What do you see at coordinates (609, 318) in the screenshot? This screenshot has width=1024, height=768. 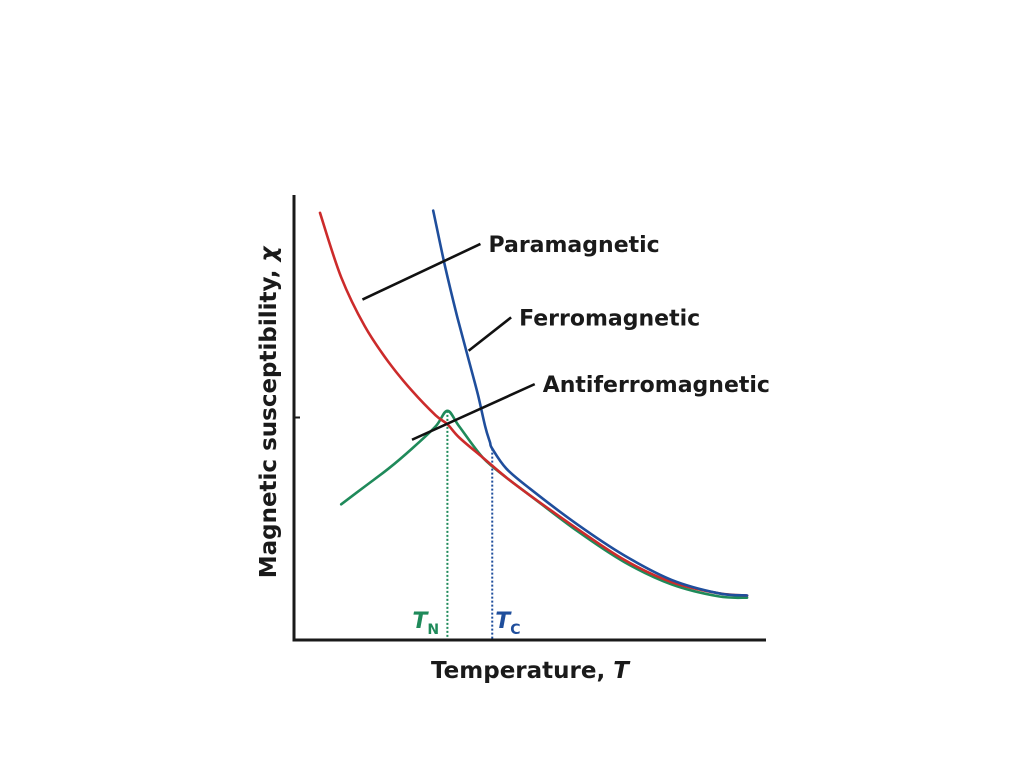 I see `annotation-ferromagnetic: Ferromagnetic` at bounding box center [609, 318].